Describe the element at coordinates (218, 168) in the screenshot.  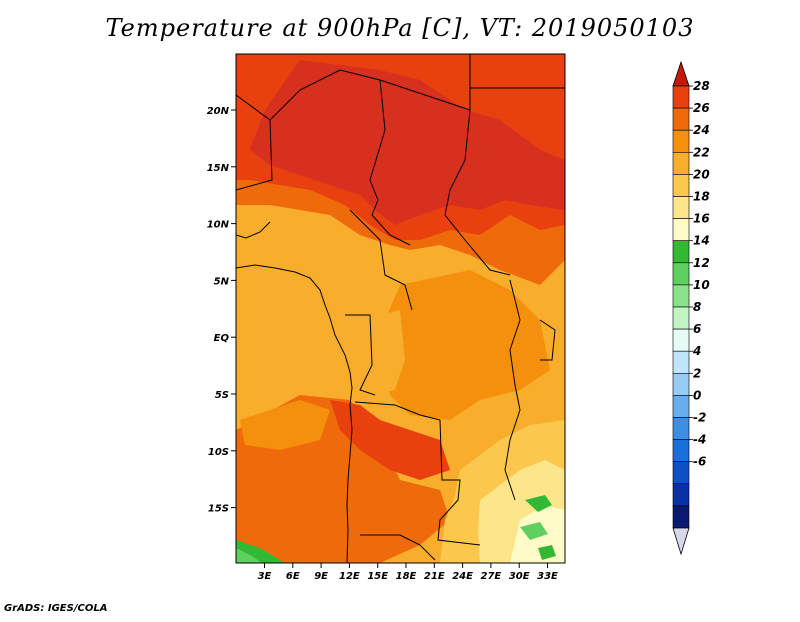
I see `y-tick-label: 15N` at that location.